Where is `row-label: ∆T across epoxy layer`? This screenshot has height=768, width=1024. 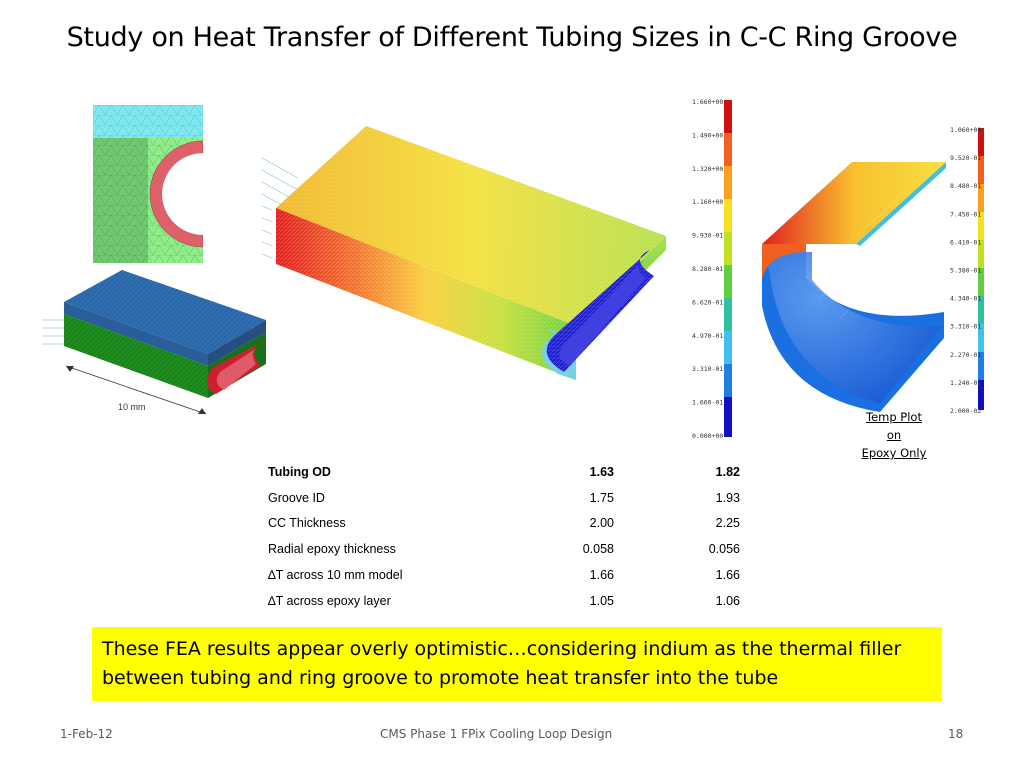
row-label: ∆T across epoxy layer is located at coordinates (329, 600).